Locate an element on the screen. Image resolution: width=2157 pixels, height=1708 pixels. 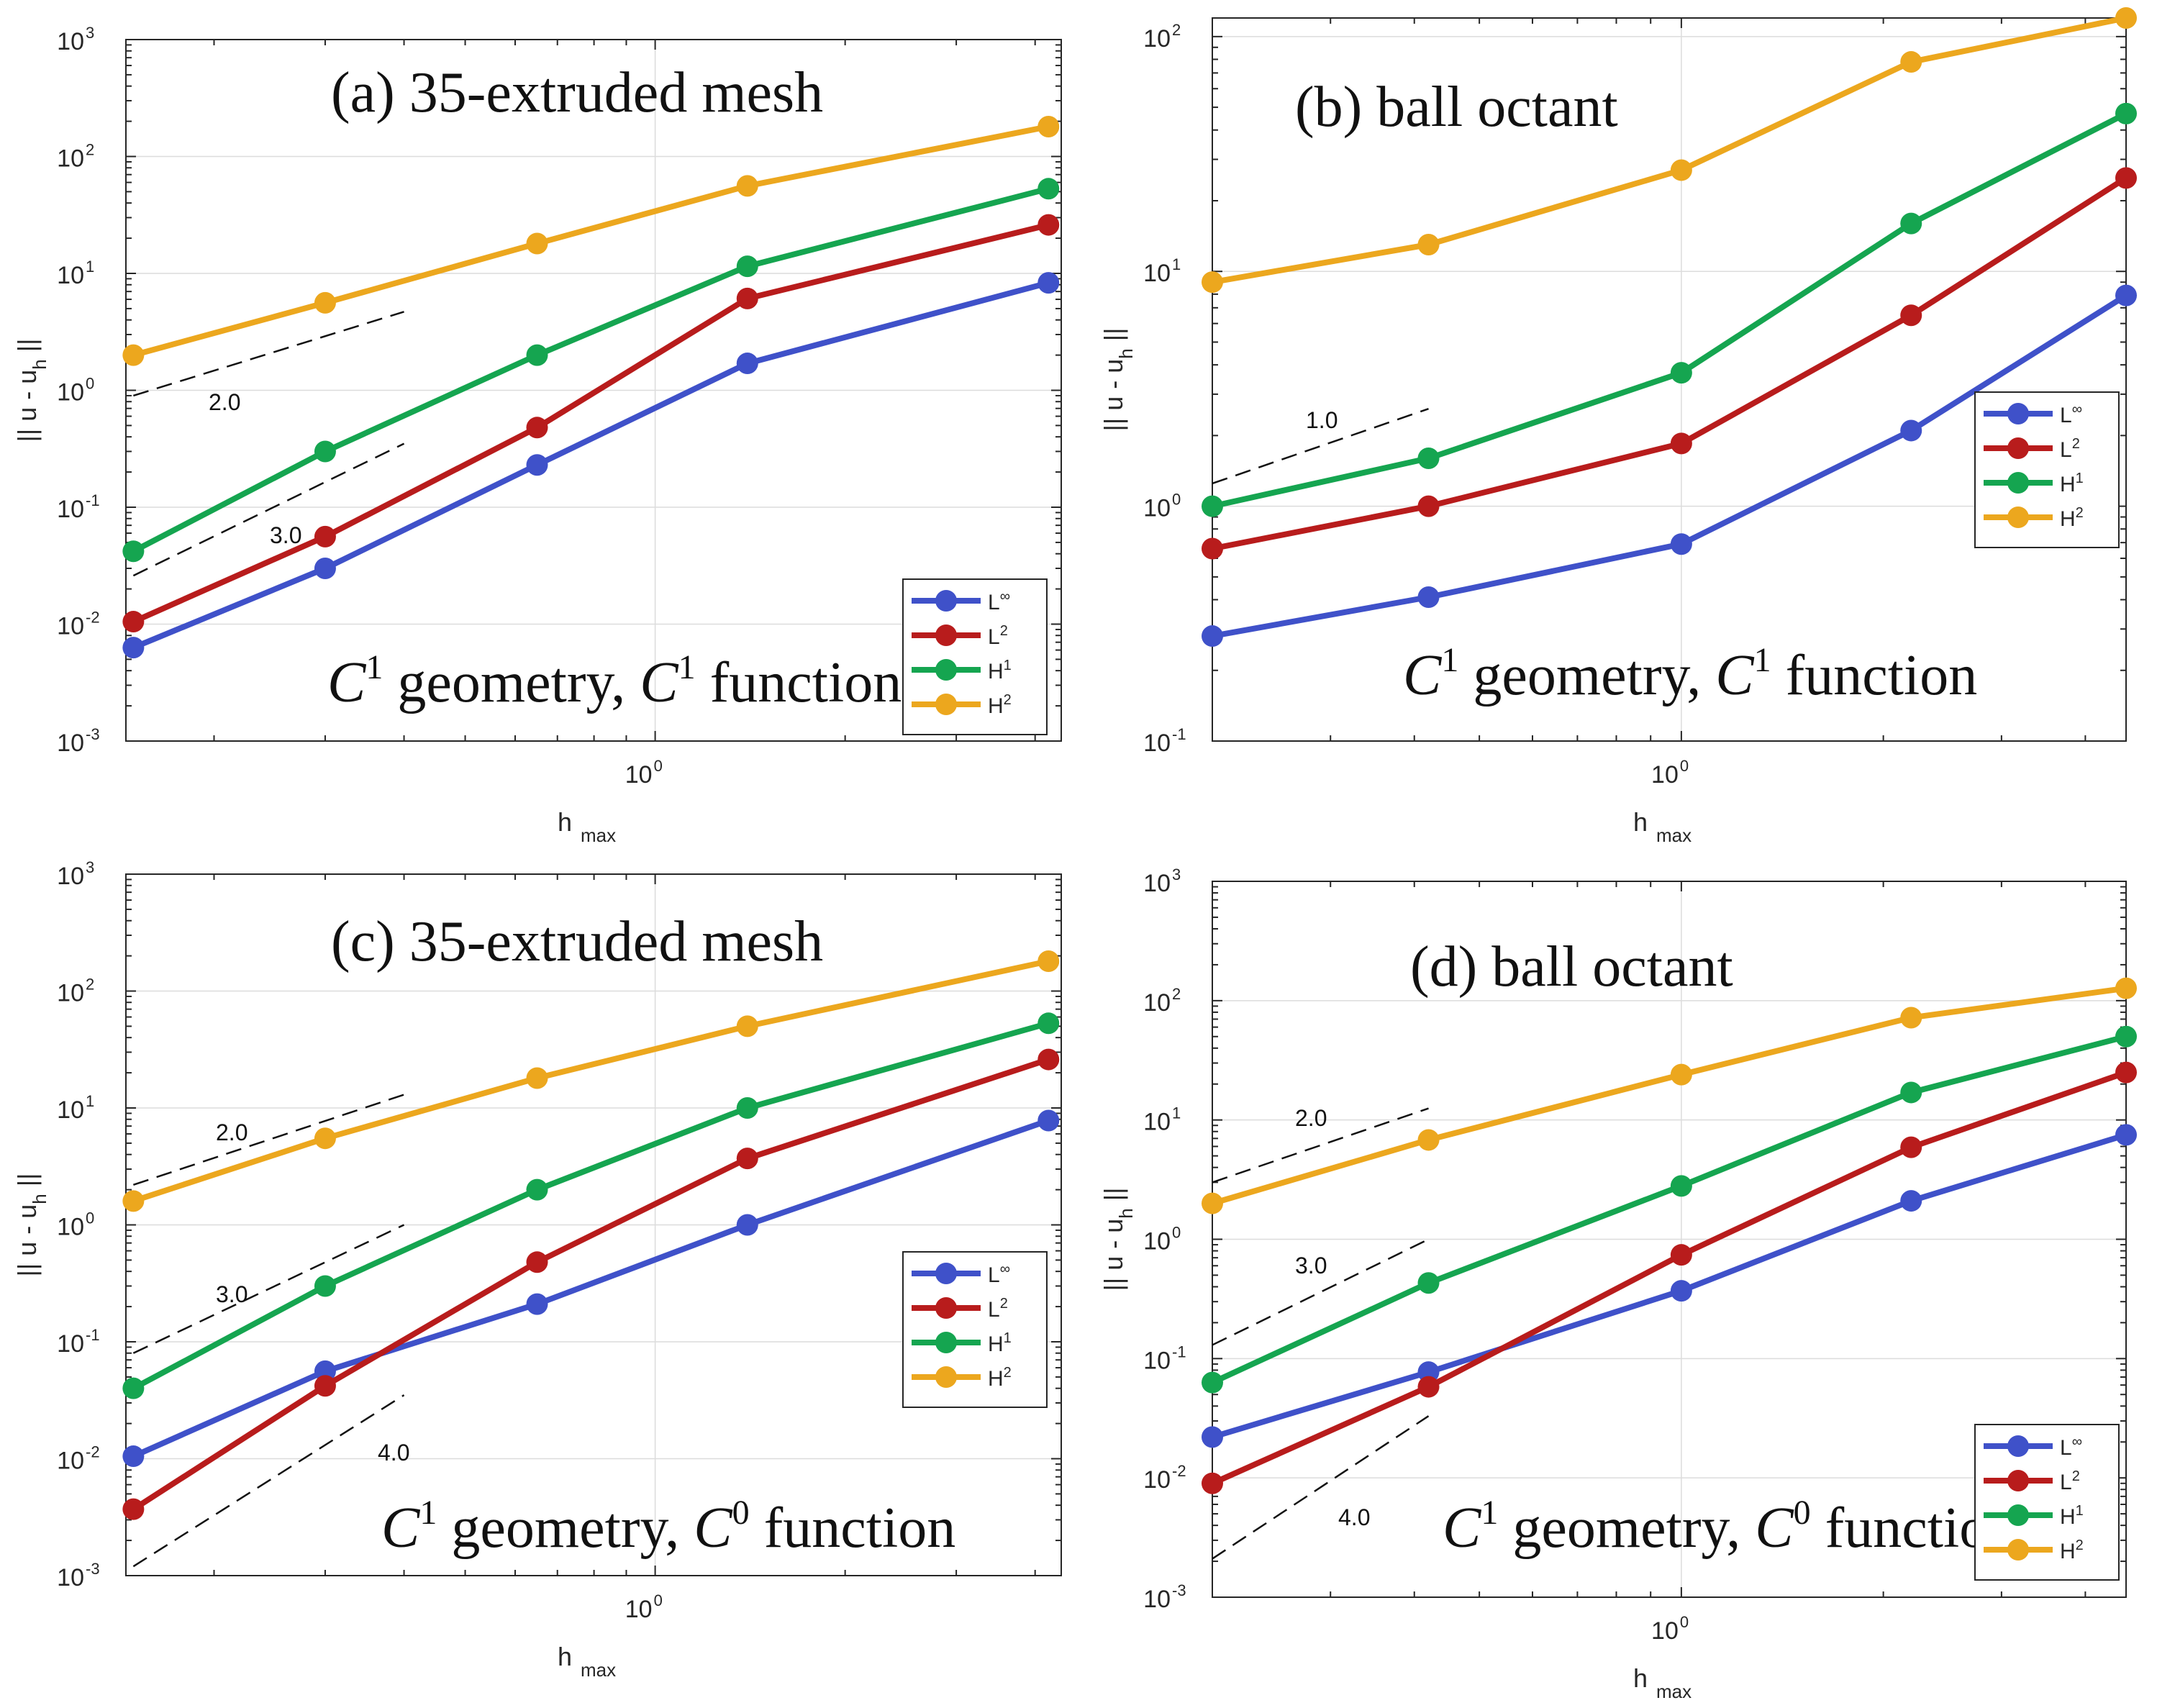
y-tick-exponent: 3 is located at coordinates (90, 33).